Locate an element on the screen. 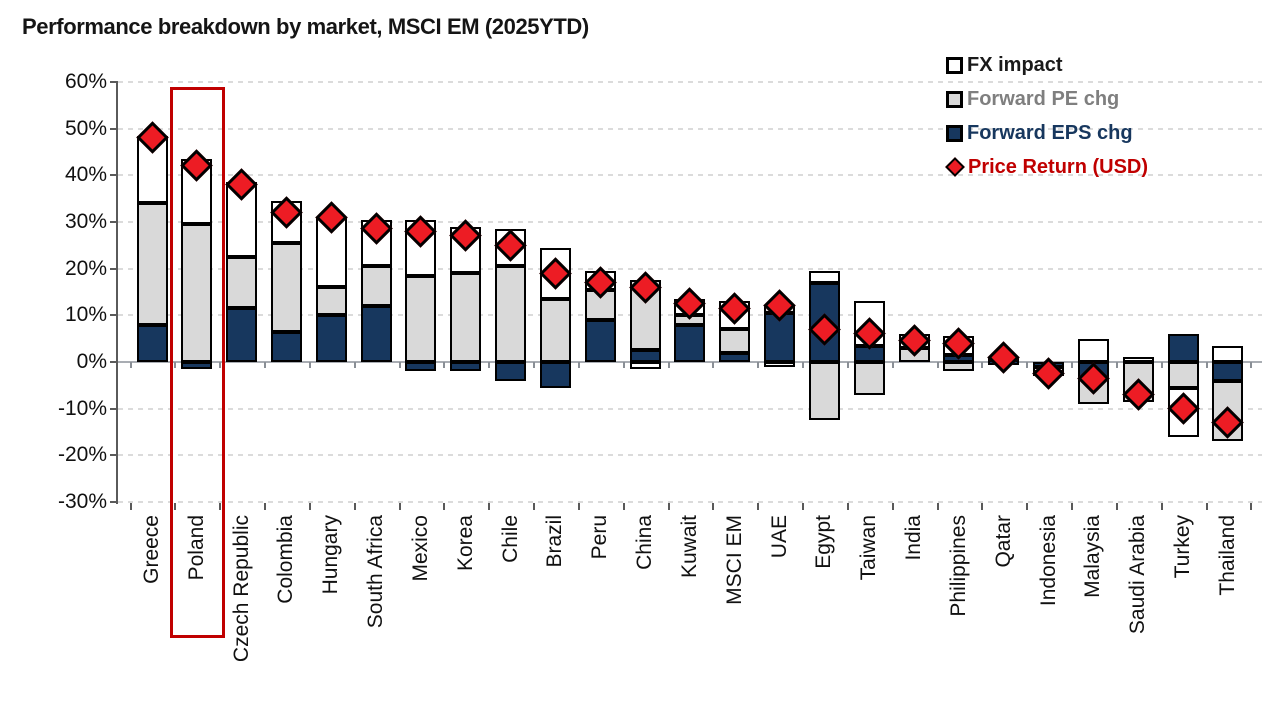  bar-segment-forward-pe-chg-chile is located at coordinates (511, 314).